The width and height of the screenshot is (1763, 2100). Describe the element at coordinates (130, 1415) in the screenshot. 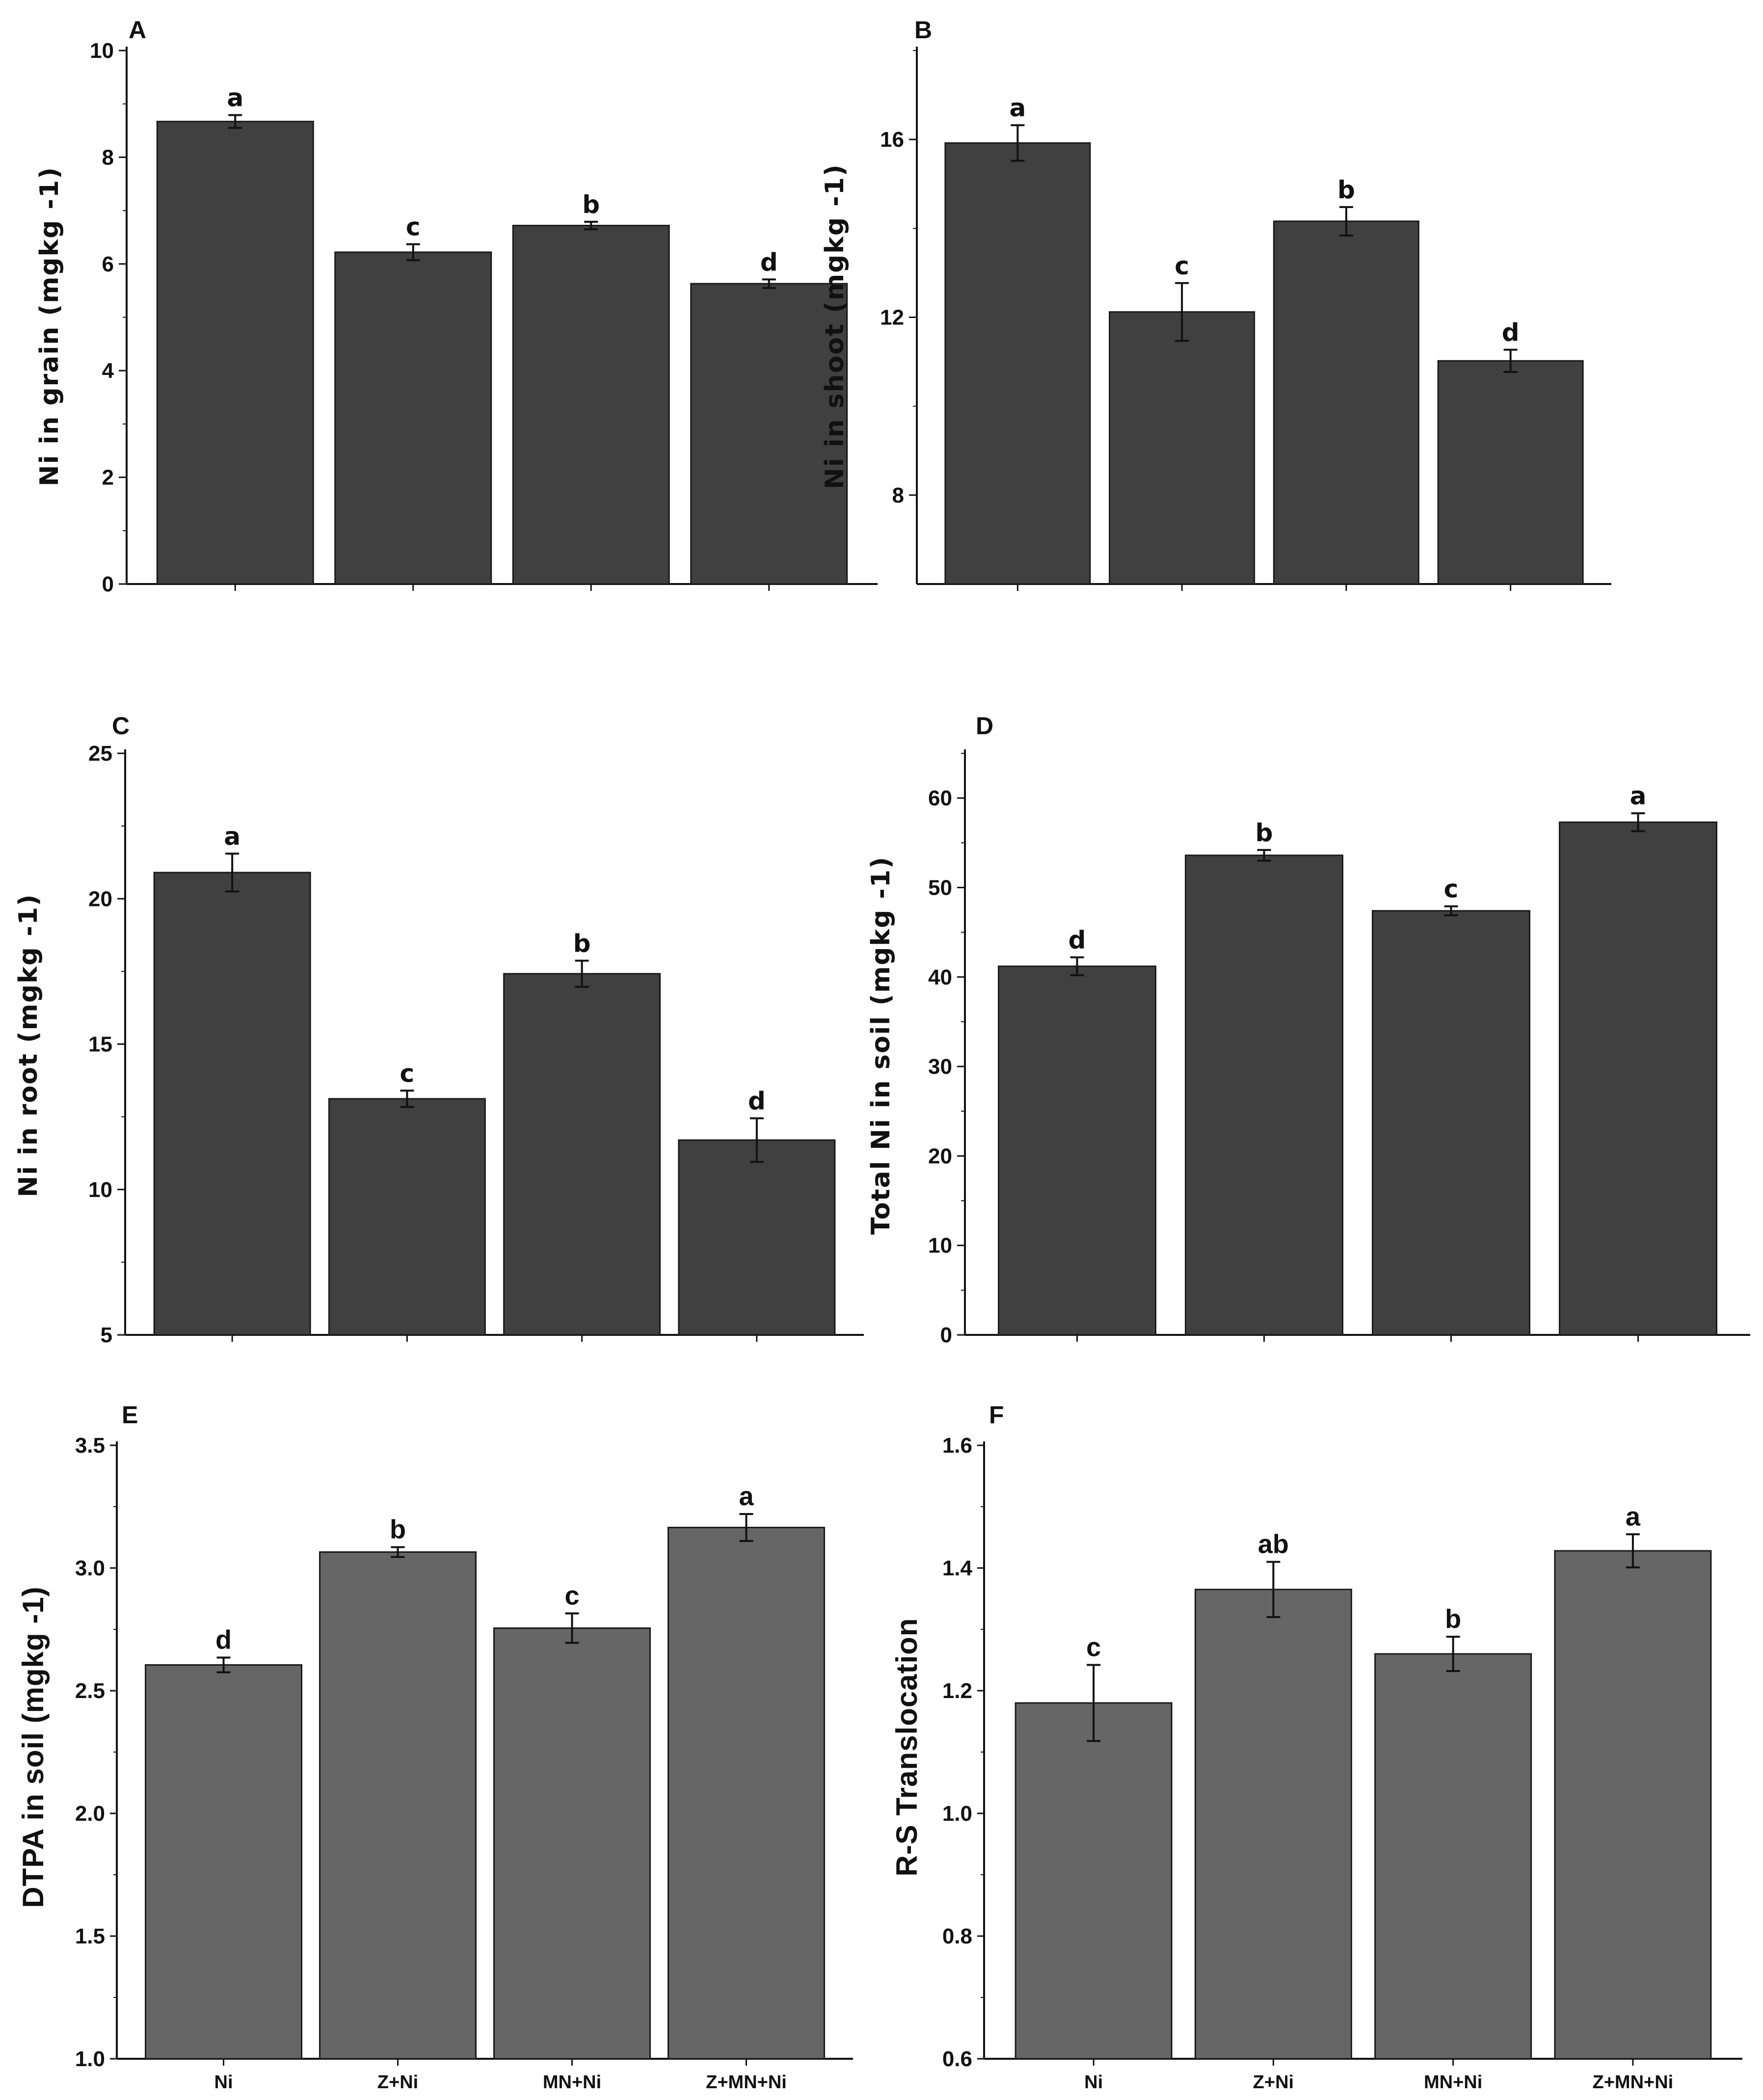

I see `panel-letter: E` at that location.